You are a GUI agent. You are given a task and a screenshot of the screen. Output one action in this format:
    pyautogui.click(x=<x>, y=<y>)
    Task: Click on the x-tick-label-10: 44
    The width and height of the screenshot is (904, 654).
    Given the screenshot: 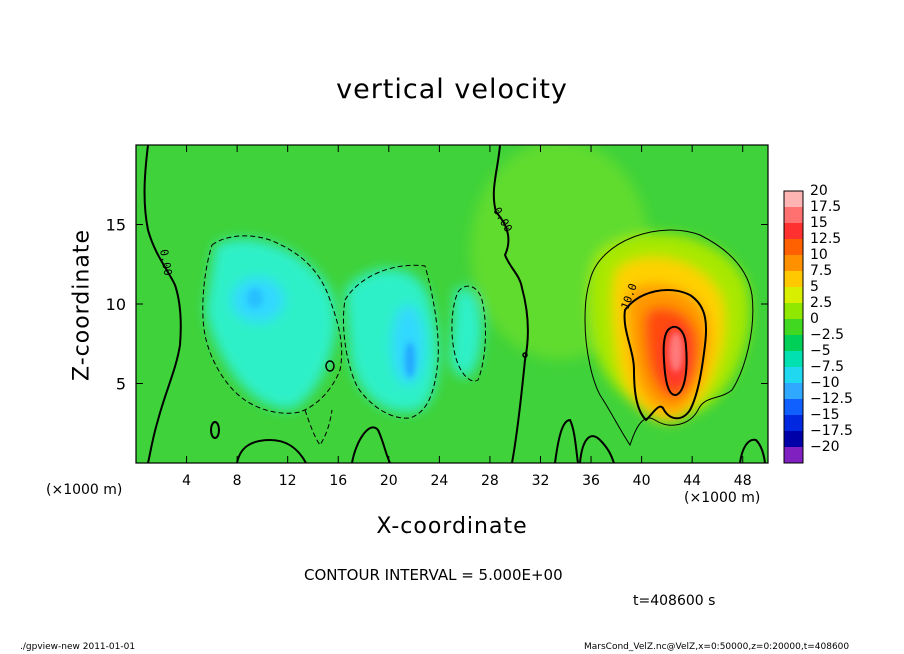 What is the action you would take?
    pyautogui.click(x=692, y=481)
    